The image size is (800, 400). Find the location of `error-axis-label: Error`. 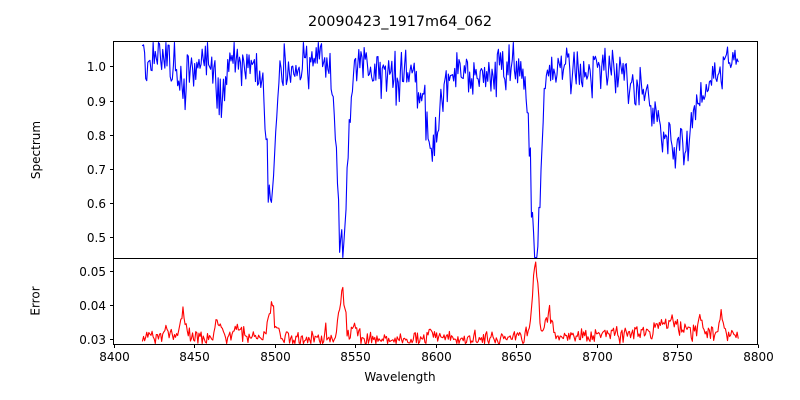

error-axis-label: Error is located at coordinates (36, 301).